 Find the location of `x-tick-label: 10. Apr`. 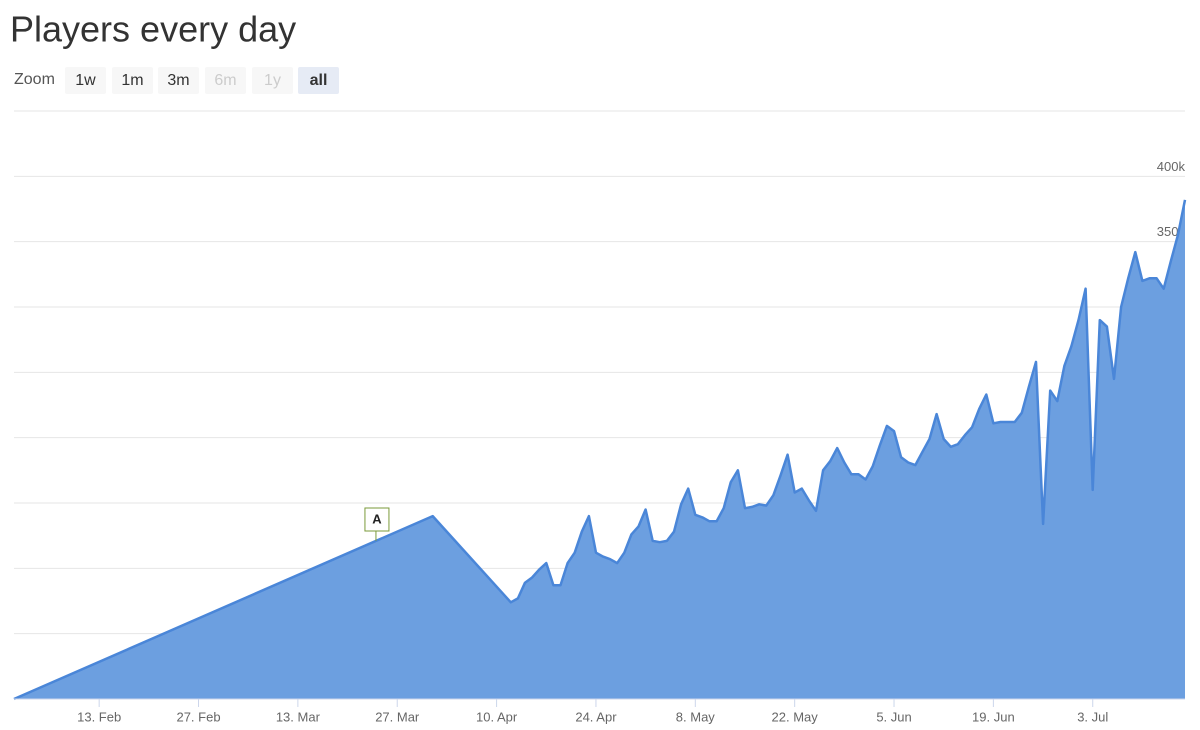

x-tick-label: 10. Apr is located at coordinates (497, 716).